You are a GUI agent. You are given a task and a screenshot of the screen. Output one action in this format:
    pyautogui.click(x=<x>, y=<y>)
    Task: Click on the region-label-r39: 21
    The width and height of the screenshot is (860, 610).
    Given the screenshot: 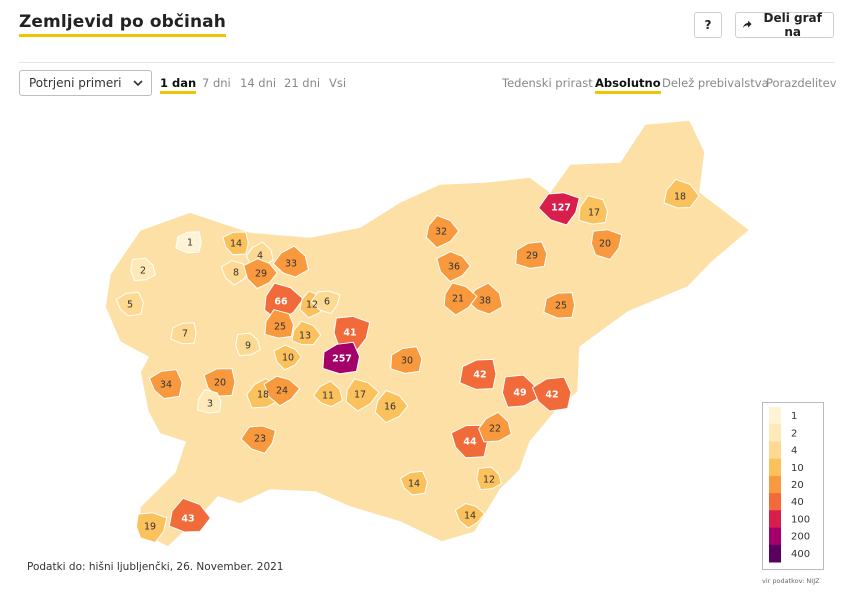 What is the action you would take?
    pyautogui.click(x=458, y=299)
    